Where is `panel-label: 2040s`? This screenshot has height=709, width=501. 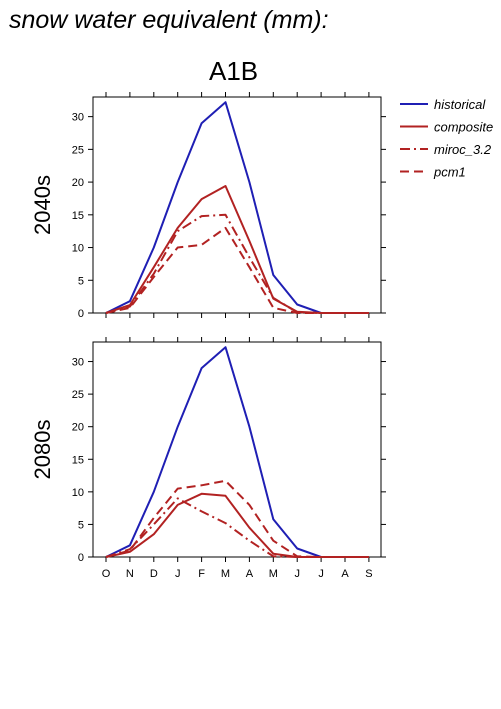 panel-label: 2040s is located at coordinates (42, 205).